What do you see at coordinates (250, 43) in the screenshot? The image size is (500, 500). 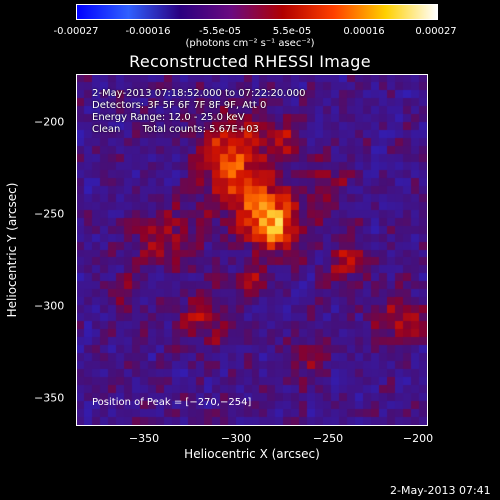 I see `colorbar-units: (photons cm⁻² s⁻¹ asec⁻²)` at bounding box center [250, 43].